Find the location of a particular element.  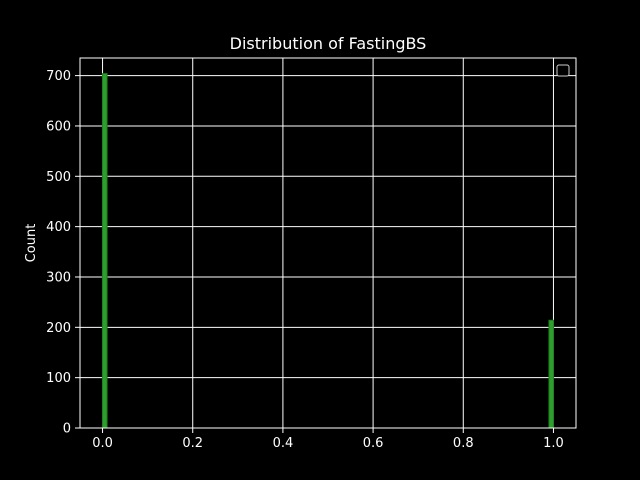

y-tick-label: 600 is located at coordinates (58, 126).